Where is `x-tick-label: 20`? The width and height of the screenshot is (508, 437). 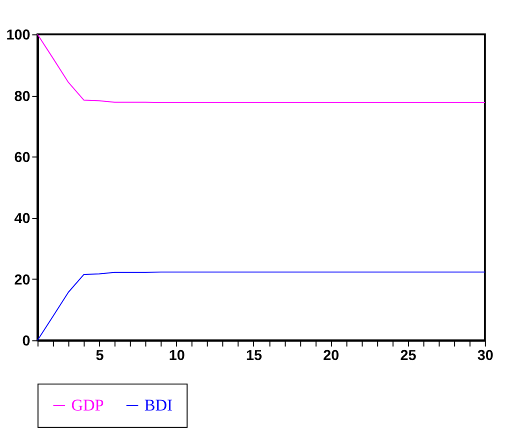 x-tick-label: 20 is located at coordinates (331, 356).